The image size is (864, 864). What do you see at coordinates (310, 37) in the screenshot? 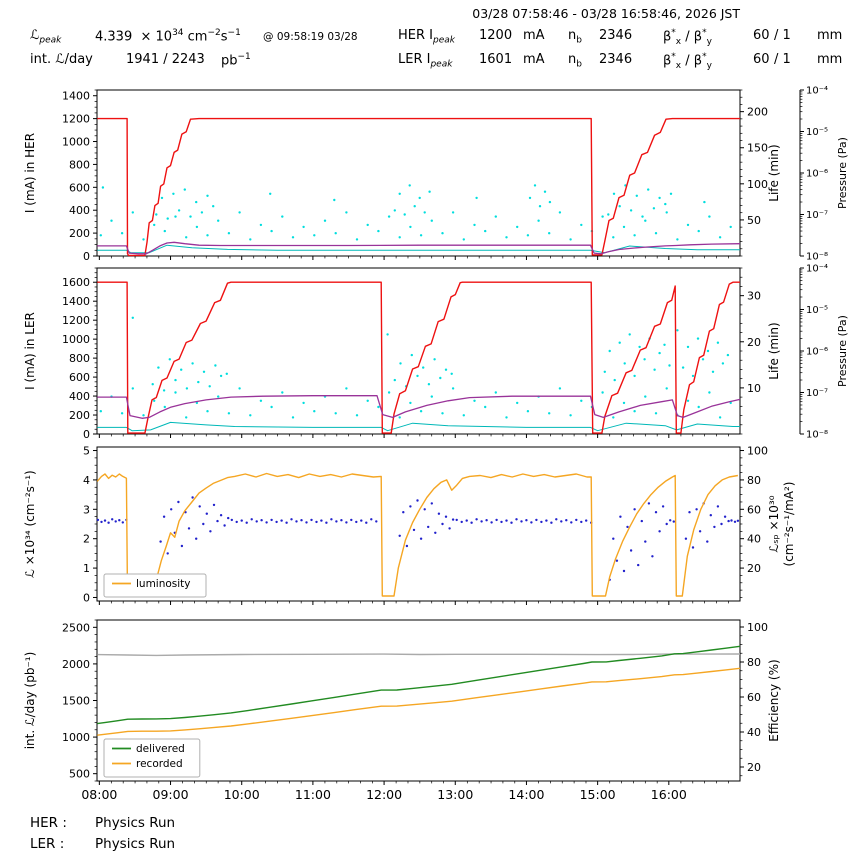
I see `lpeak-at-time: @ 09:58:19 03/28` at bounding box center [310, 37].